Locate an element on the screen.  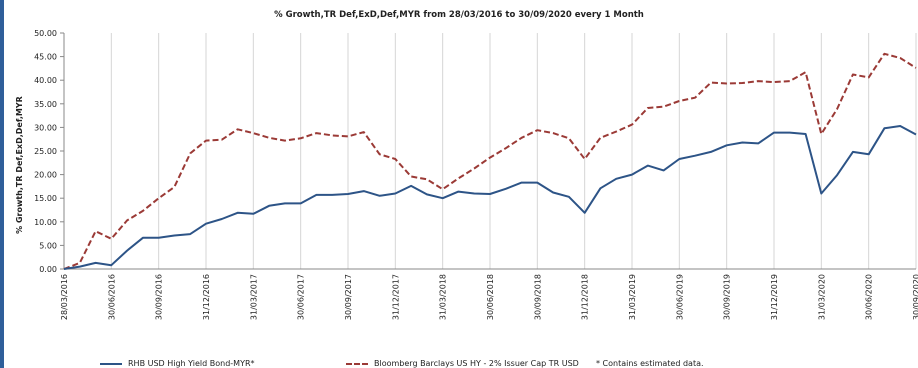
x-tick-label: 30/09/2016 is located at coordinates (159, 297).